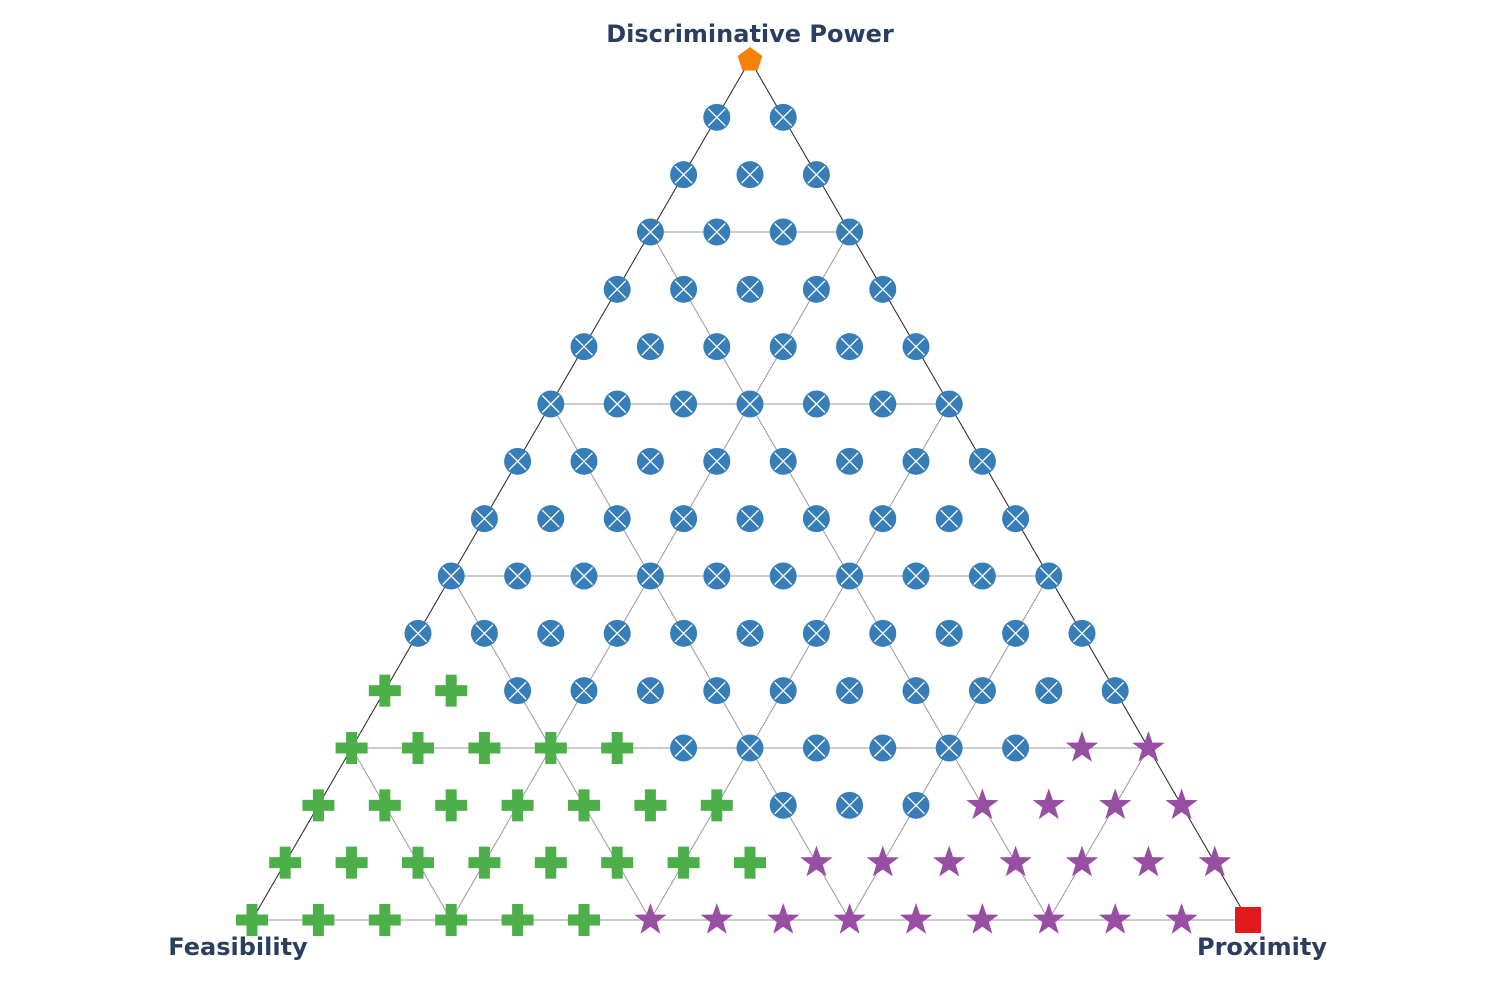  What do you see at coordinates (1248, 920) in the screenshot?
I see `marker-proximity` at bounding box center [1248, 920].